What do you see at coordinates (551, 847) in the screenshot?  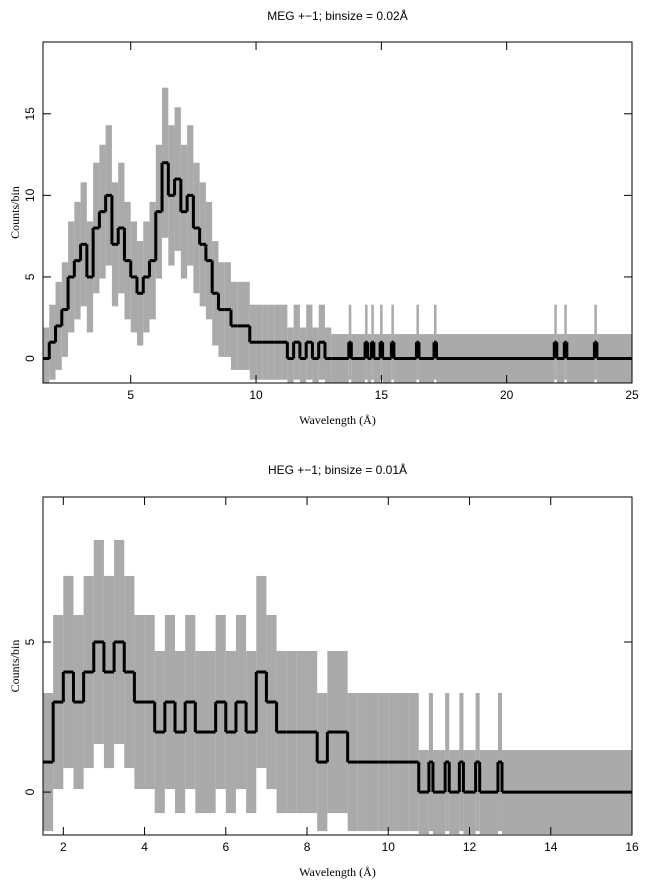 I see `x-tick-label: 14` at bounding box center [551, 847].